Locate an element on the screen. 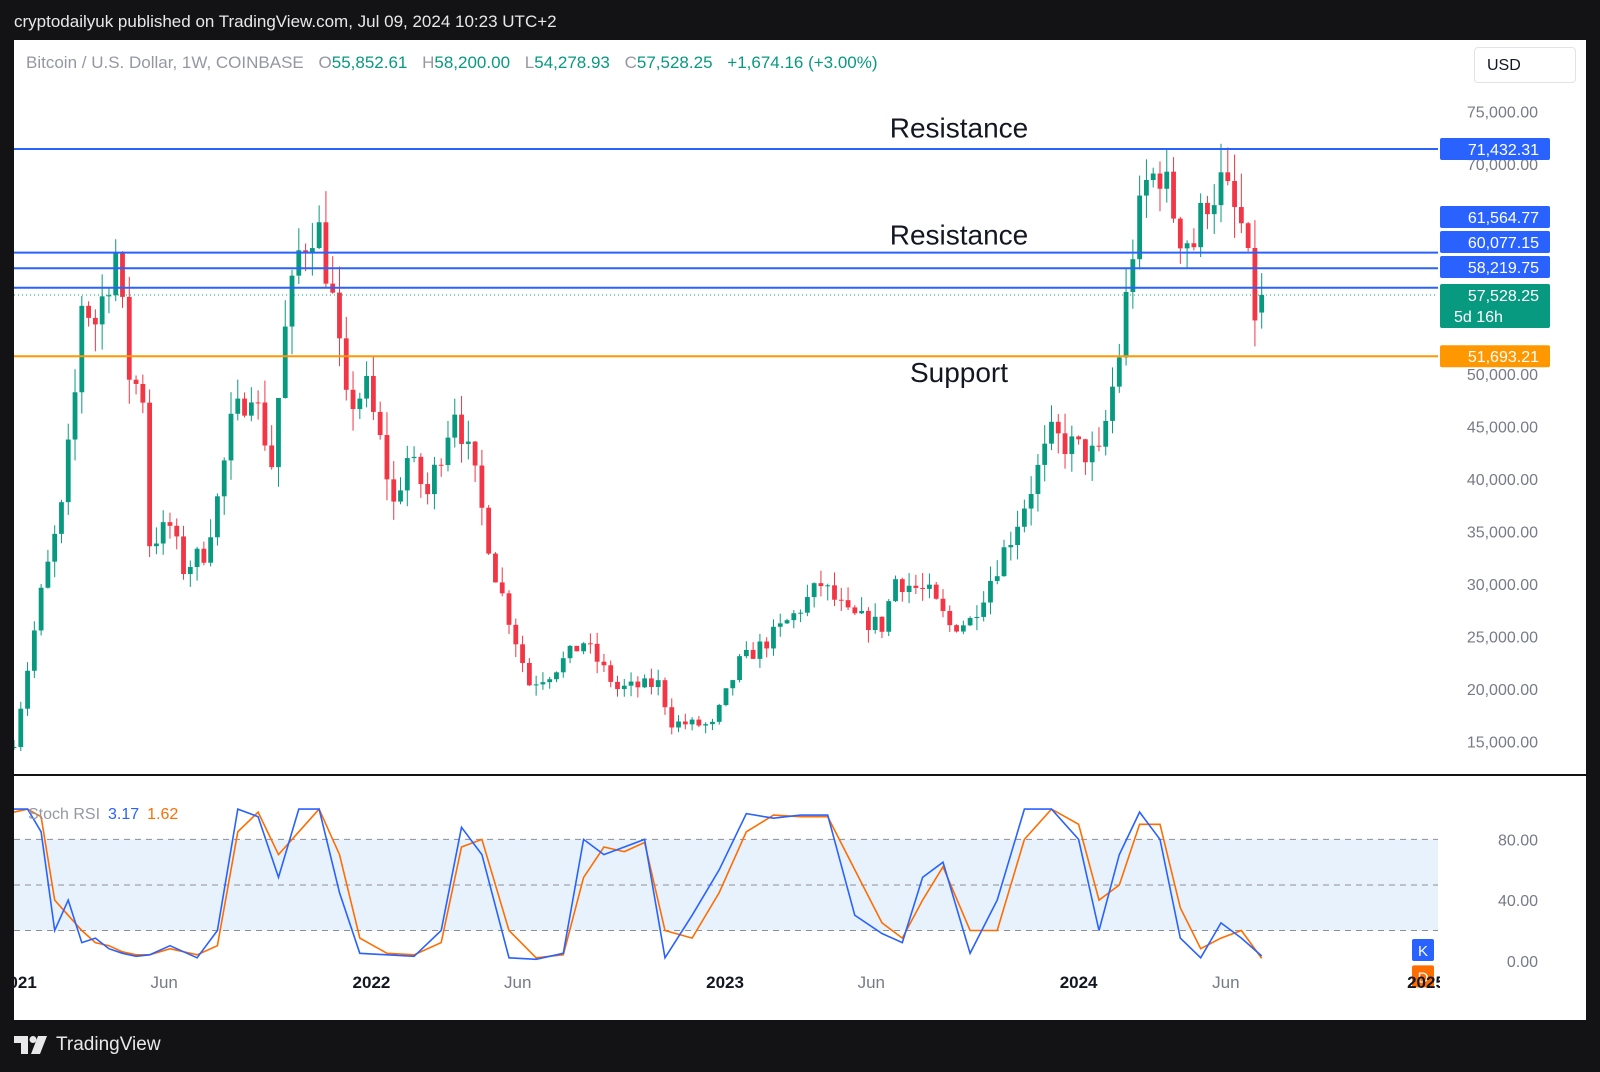 The height and width of the screenshot is (1072, 1600). brand-name: TradingView is located at coordinates (108, 1044).